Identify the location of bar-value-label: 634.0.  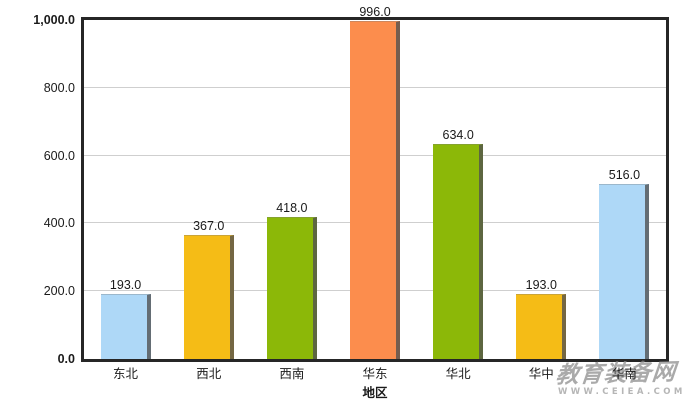
(458, 135).